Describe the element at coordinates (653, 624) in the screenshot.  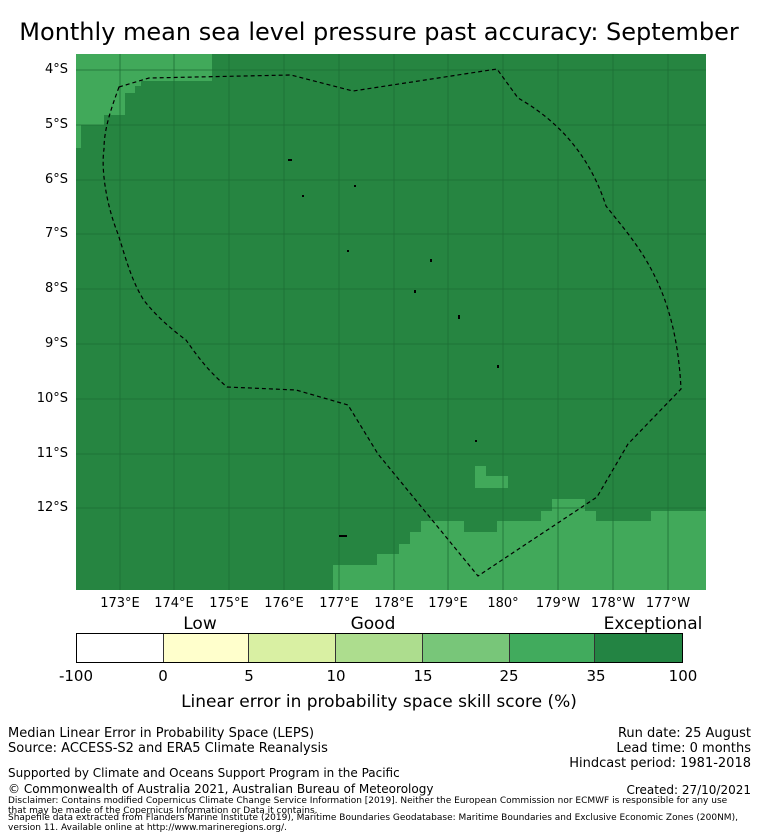
I see `category-label-exceptional: Exceptional` at that location.